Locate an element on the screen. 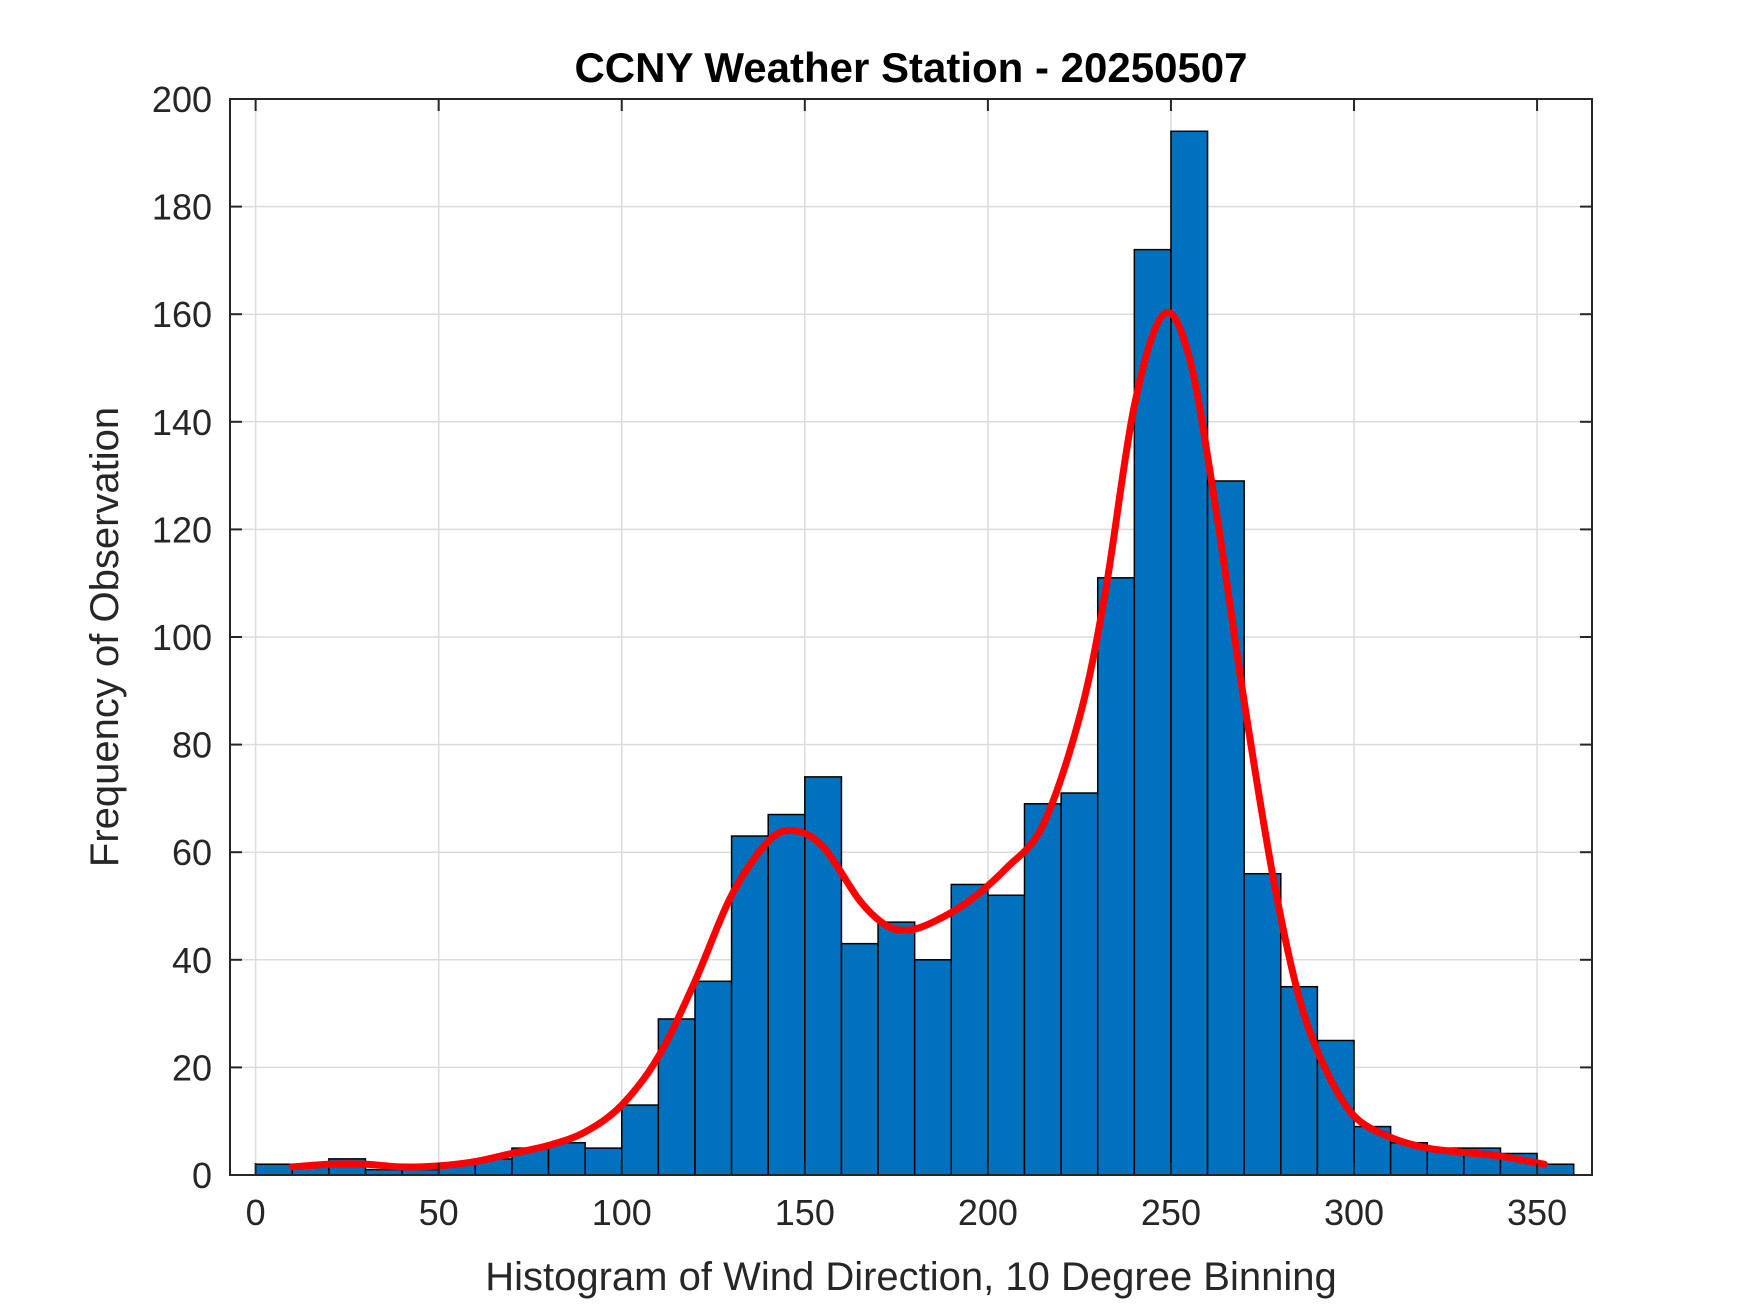 The width and height of the screenshot is (1750, 1313). y-tick-labels: 0 20 40 60 80 100 120 140 160 180 200 is located at coordinates (182, 637).